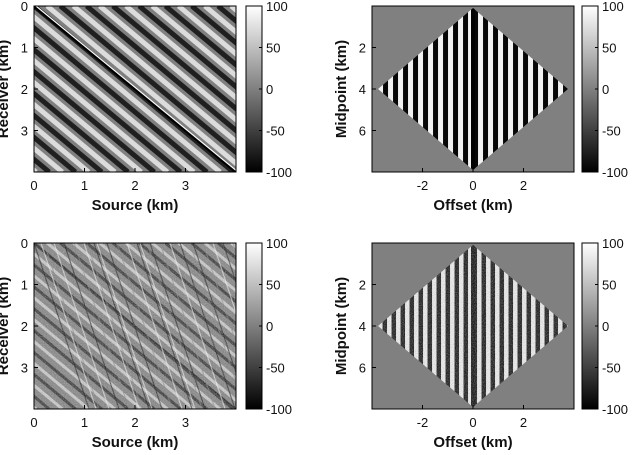 Image resolution: width=640 pixels, height=455 pixels. I want to click on diamond-region, so click(473, 89).